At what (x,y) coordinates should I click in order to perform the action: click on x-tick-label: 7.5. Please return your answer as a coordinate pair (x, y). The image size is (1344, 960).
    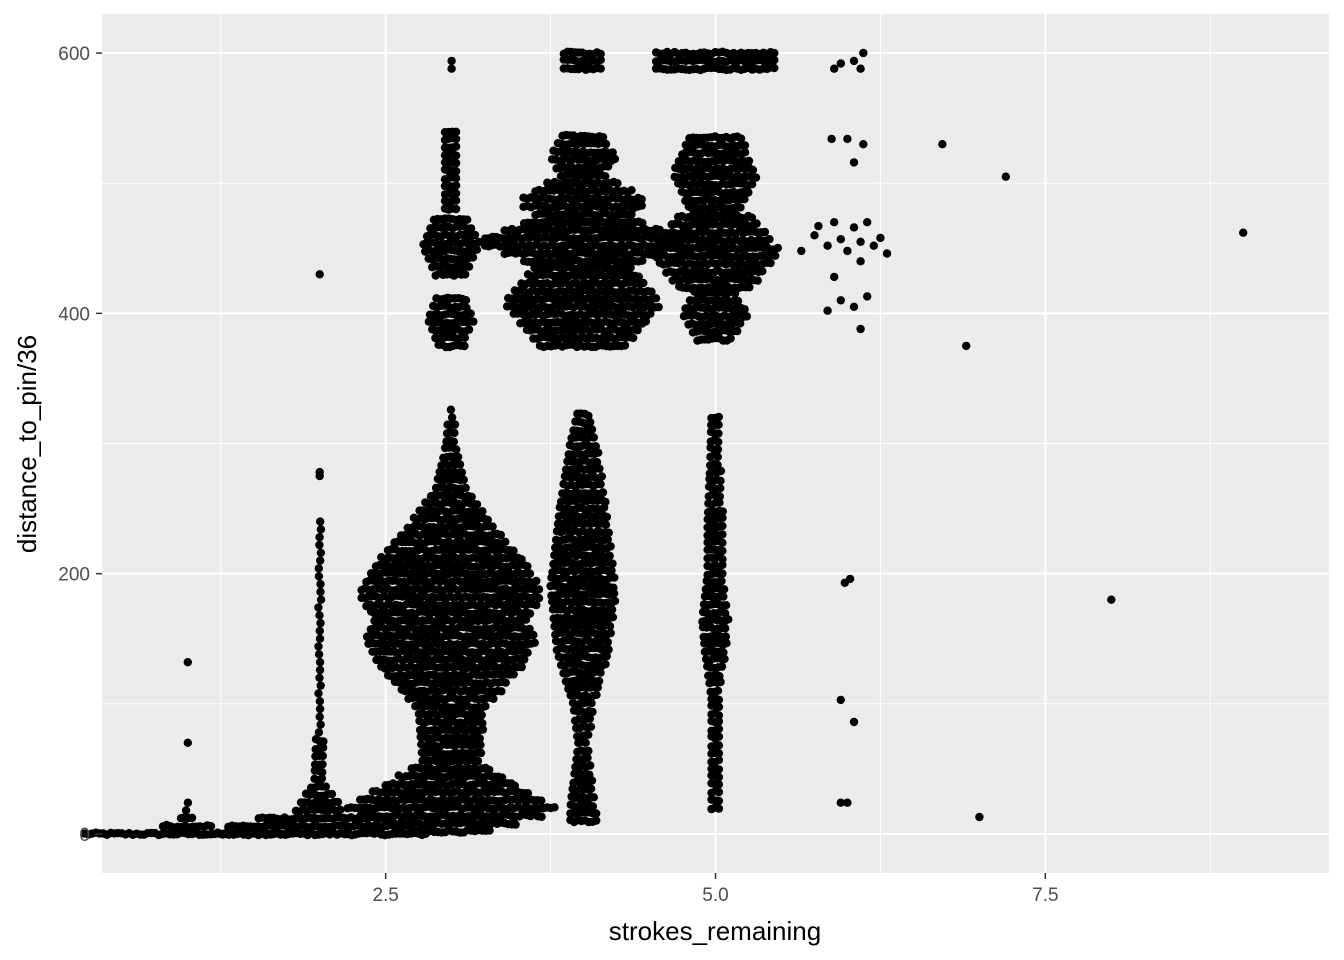
    Looking at the image, I should click on (1045, 895).